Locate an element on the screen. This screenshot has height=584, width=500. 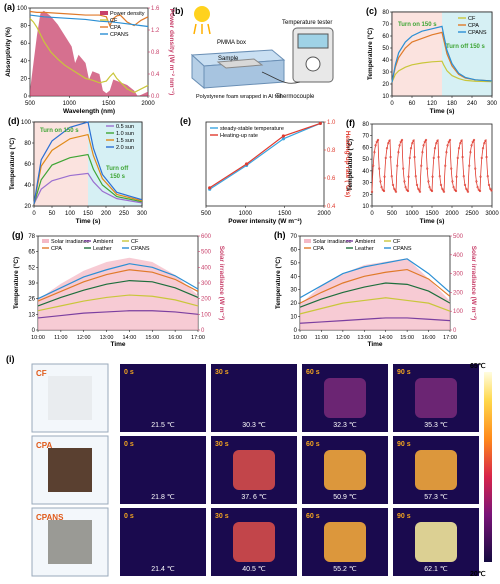
panel-label-h: (h) is located at coordinates (280, 235).